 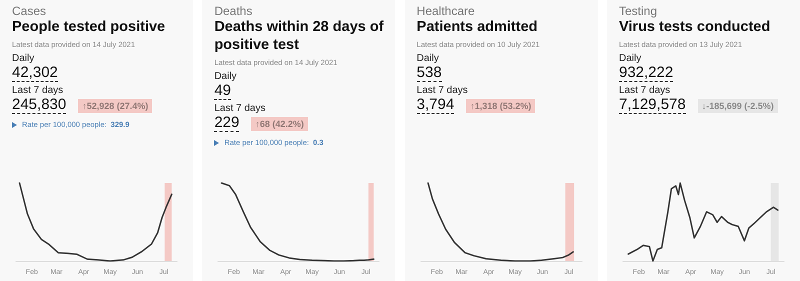 I want to click on text: 538, so click(x=429, y=73).